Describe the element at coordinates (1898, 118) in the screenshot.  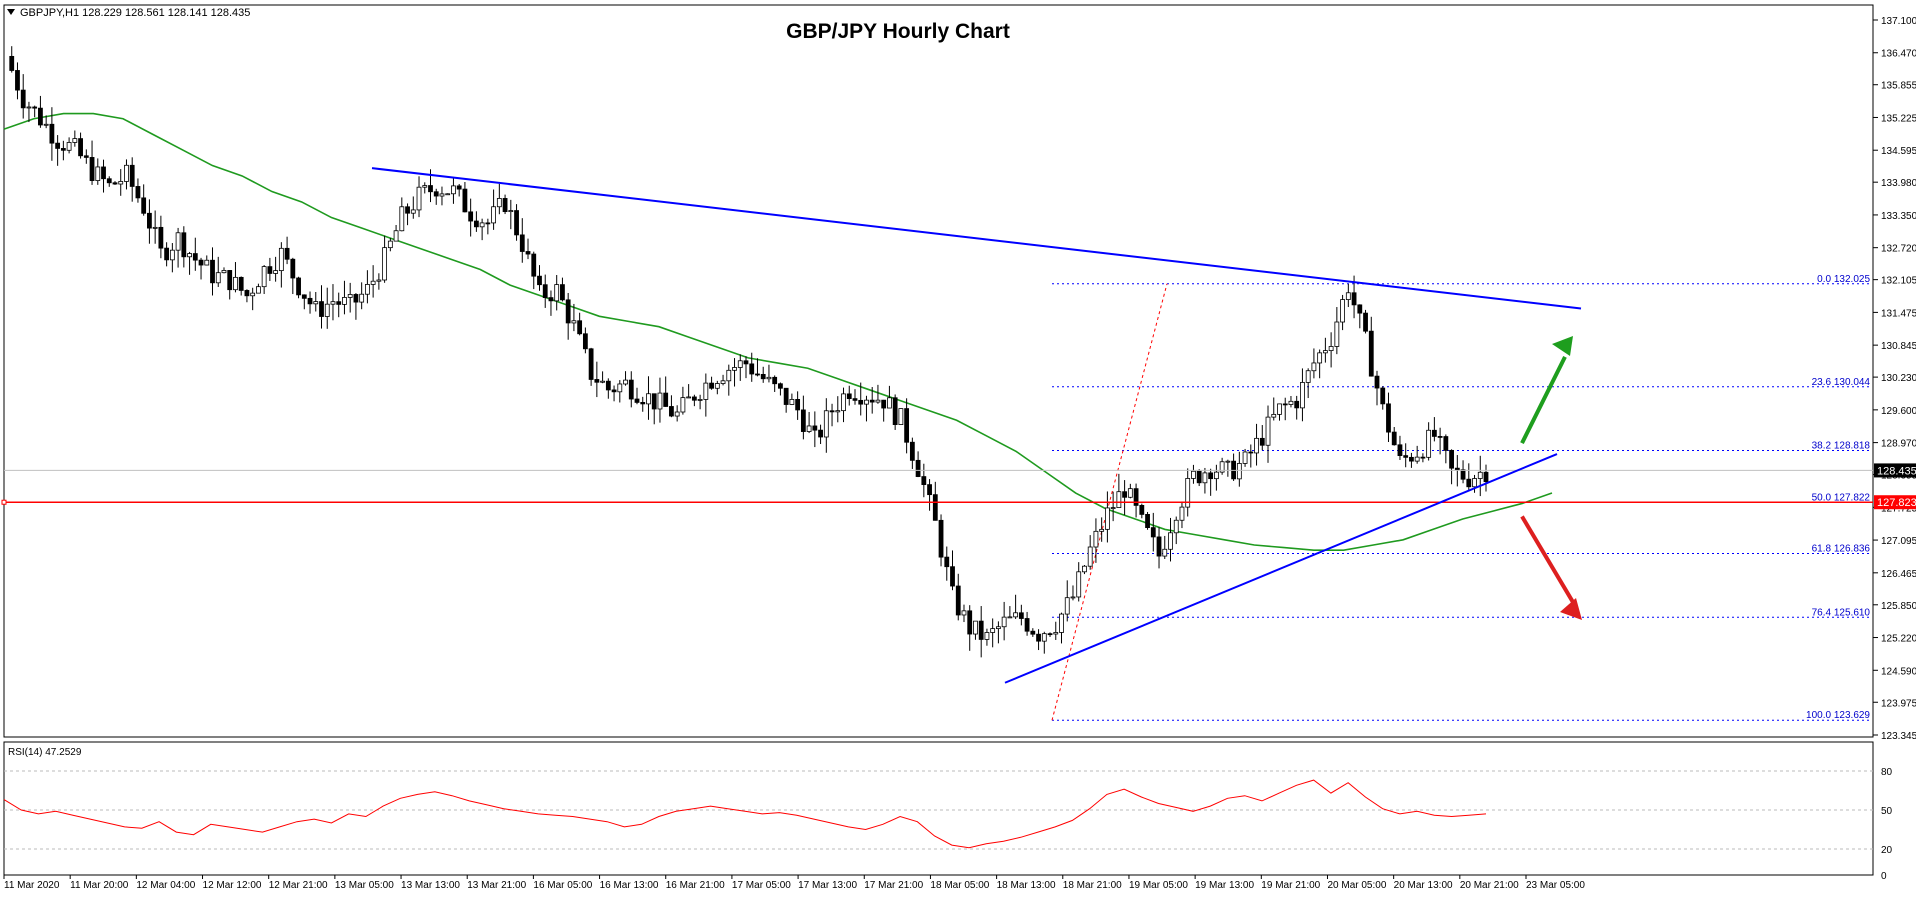
I see `price-tick-label: 135.225` at that location.